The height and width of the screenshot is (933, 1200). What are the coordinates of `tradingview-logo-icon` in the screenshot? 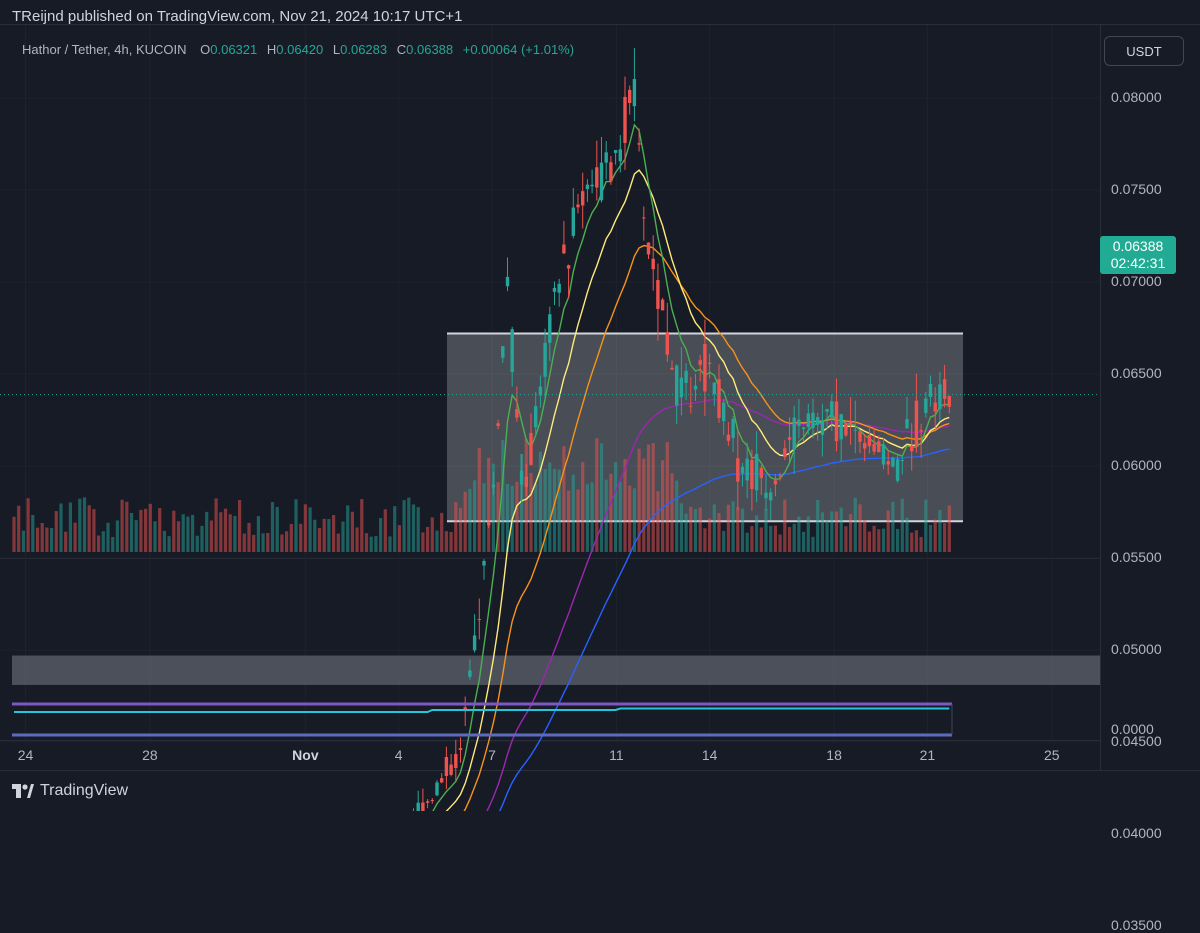 It's located at (23, 791).